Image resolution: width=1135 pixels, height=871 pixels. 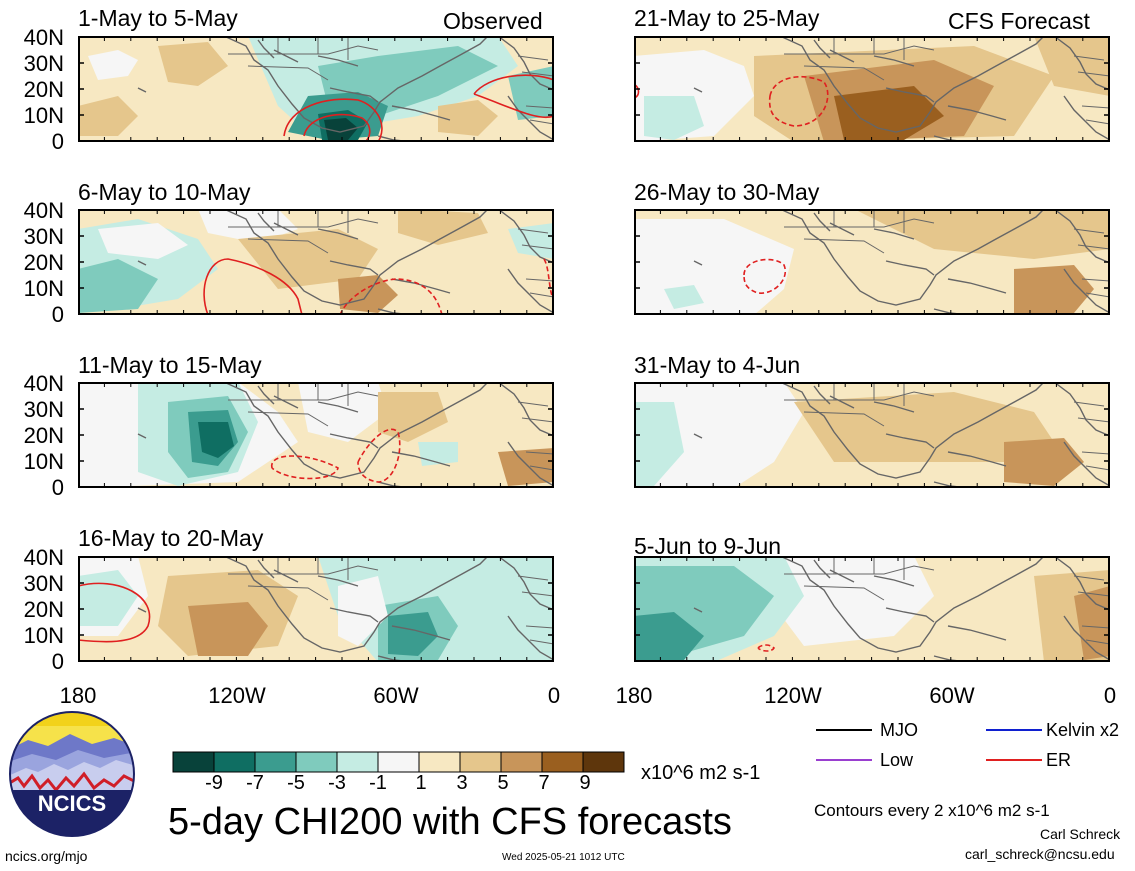 I want to click on contour-layer, so click(x=765, y=276).